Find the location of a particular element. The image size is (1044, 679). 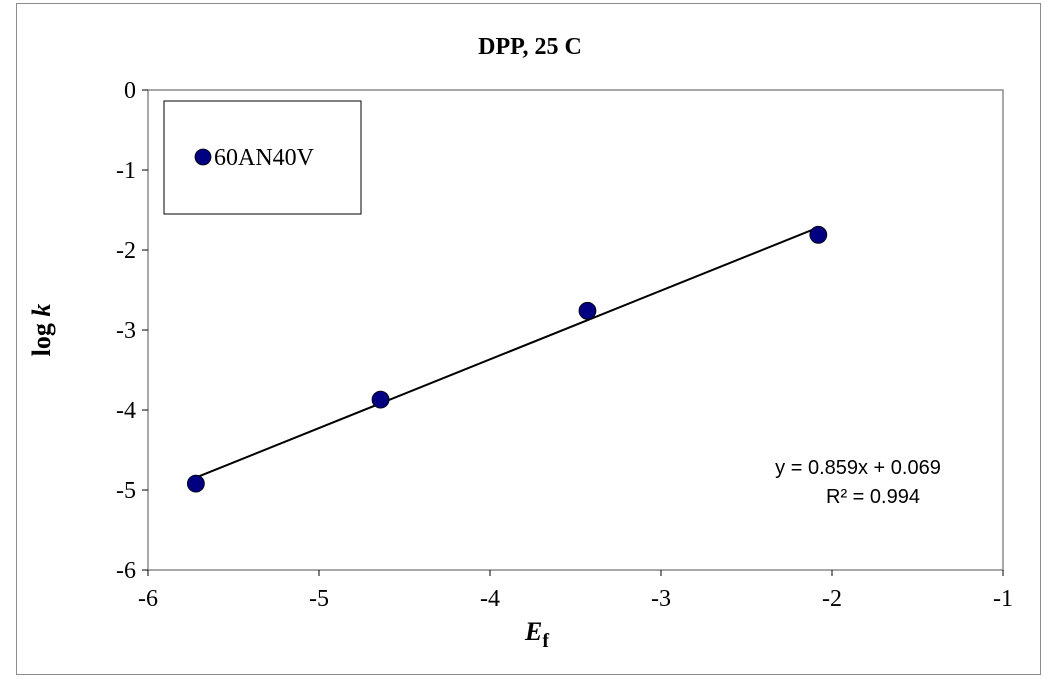

y-axis-label-italic: k is located at coordinates (41, 310).